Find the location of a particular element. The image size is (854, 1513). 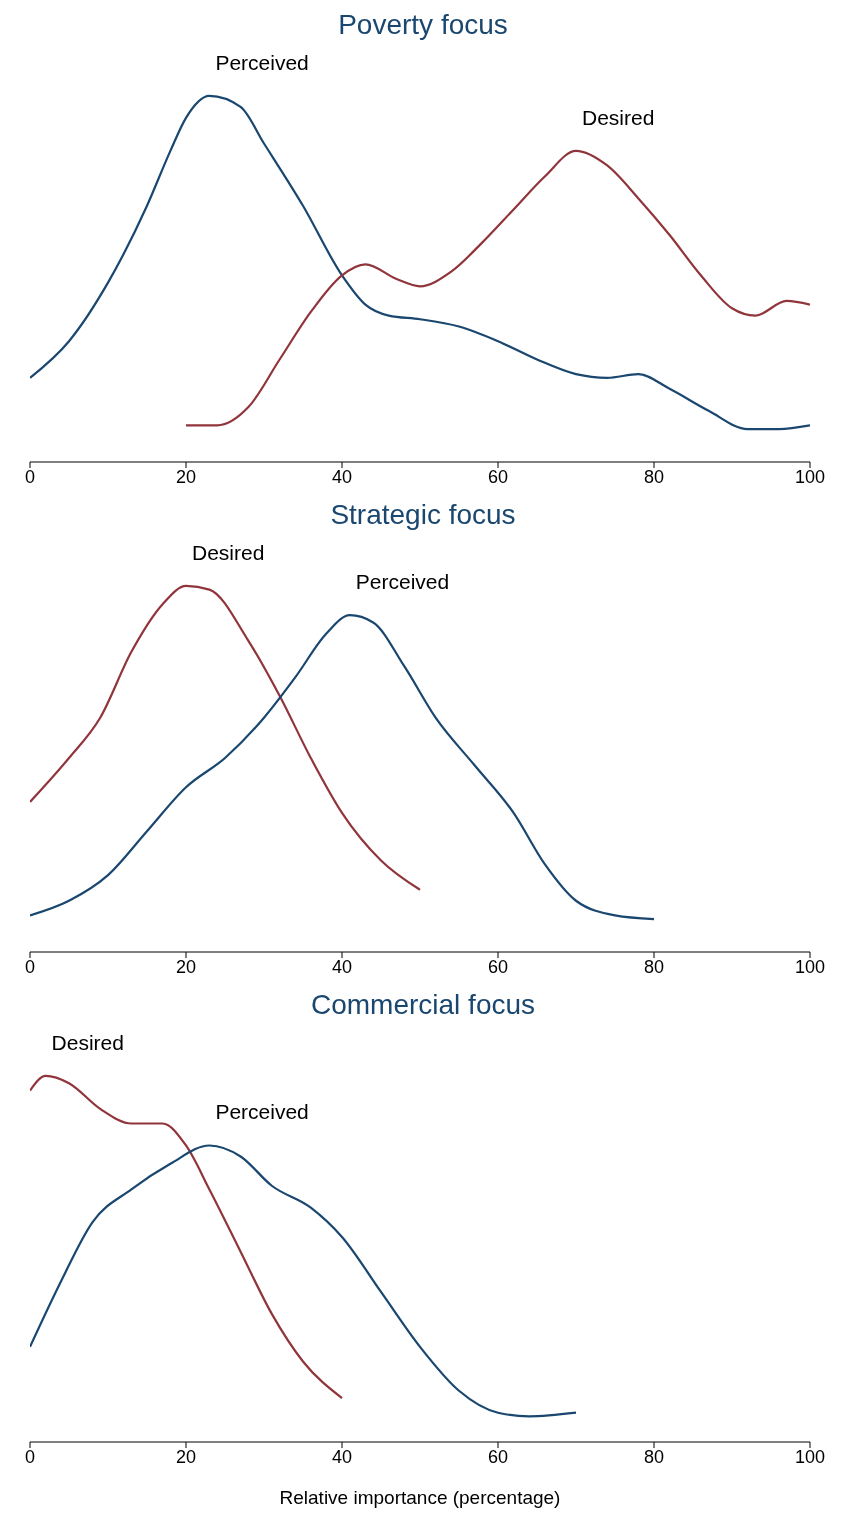

x-axis-title: Relative importance (percentage) is located at coordinates (420, 1497).